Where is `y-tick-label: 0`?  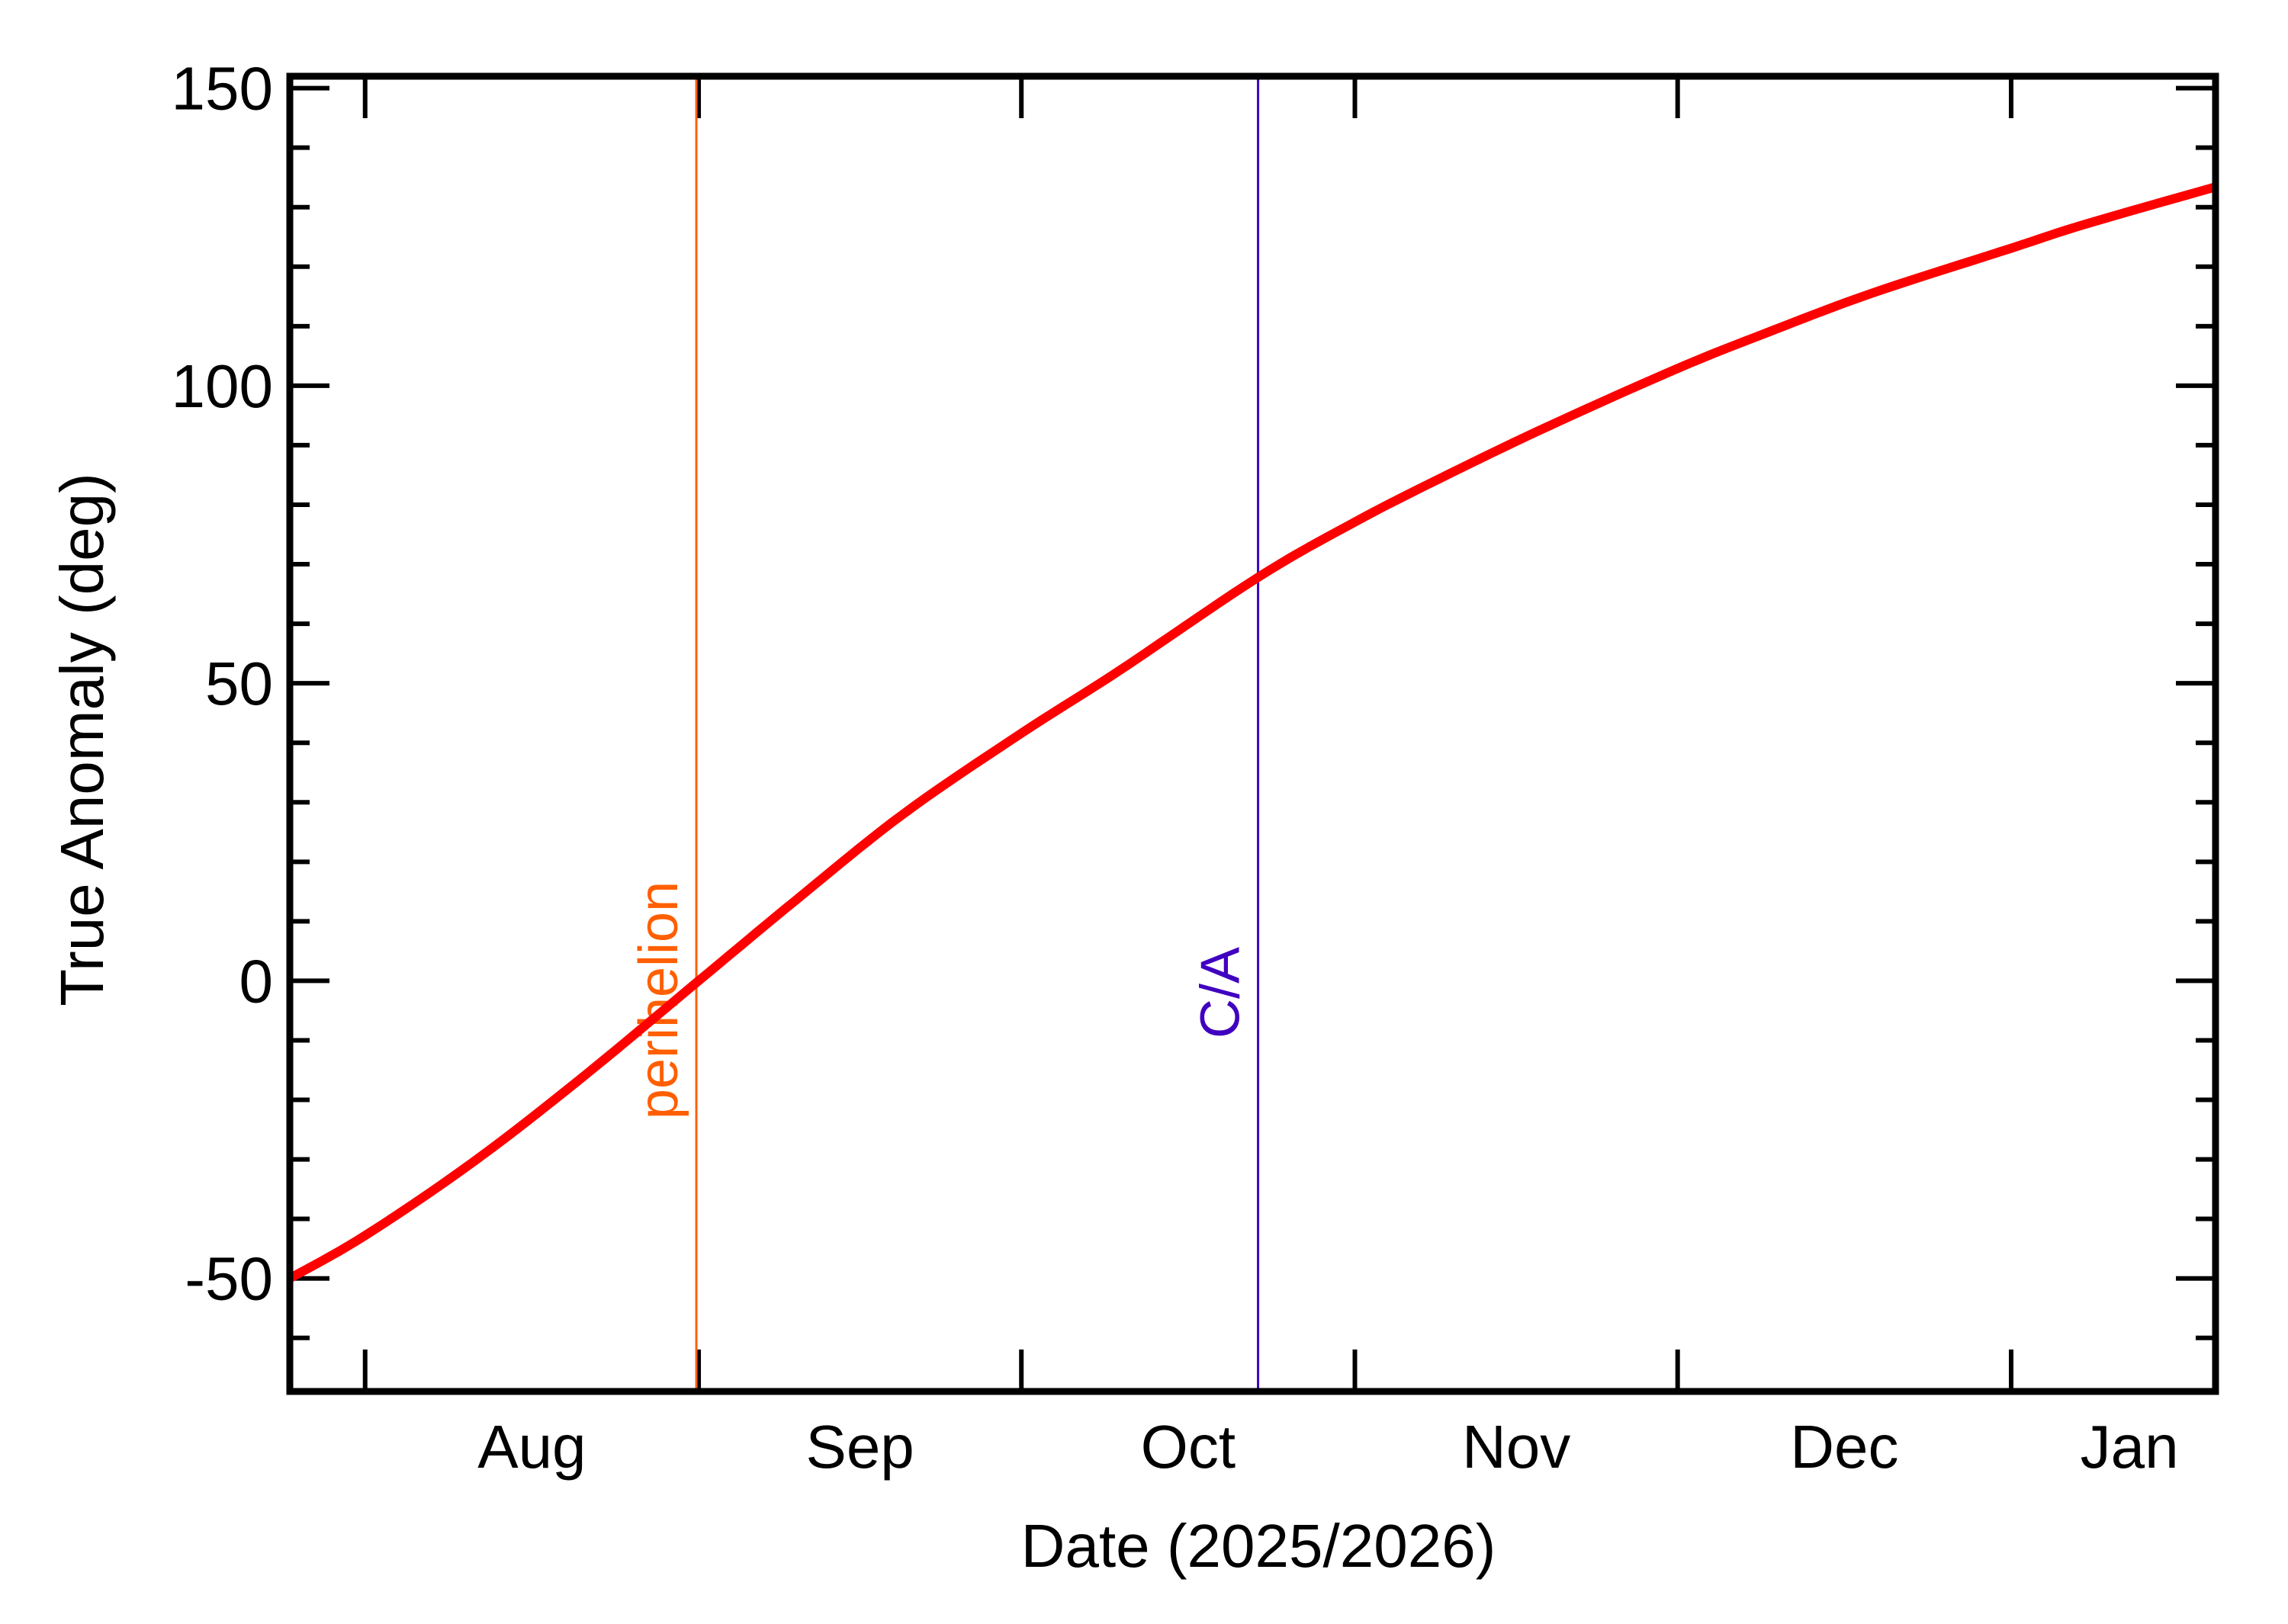 y-tick-label: 0 is located at coordinates (256, 981).